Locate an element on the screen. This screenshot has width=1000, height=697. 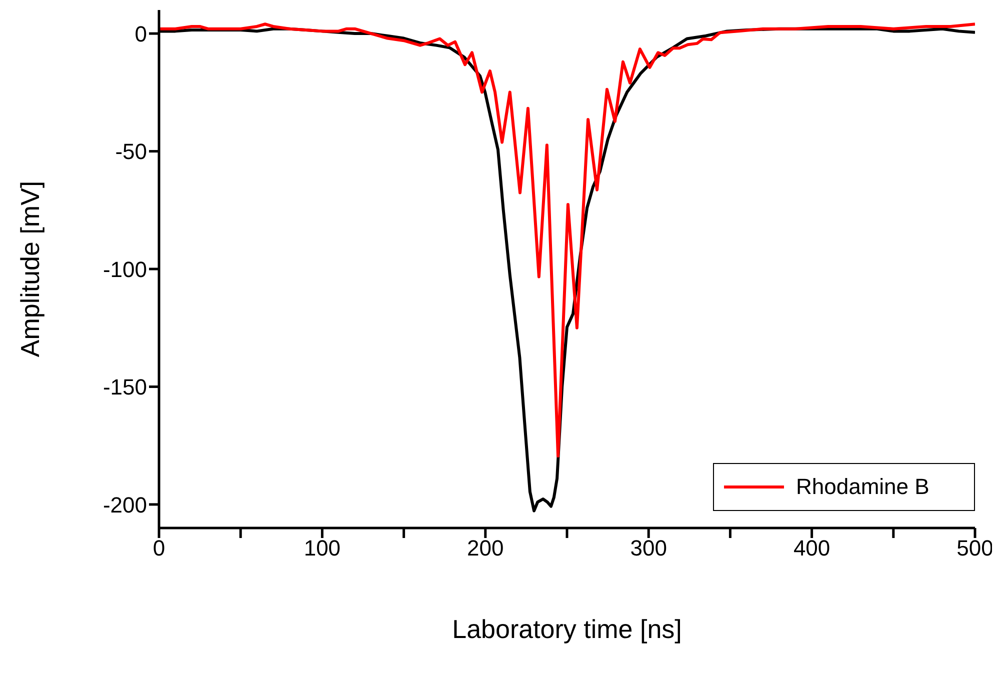
y-axis-title: Amplitude [mV] is located at coordinates (30, 269).